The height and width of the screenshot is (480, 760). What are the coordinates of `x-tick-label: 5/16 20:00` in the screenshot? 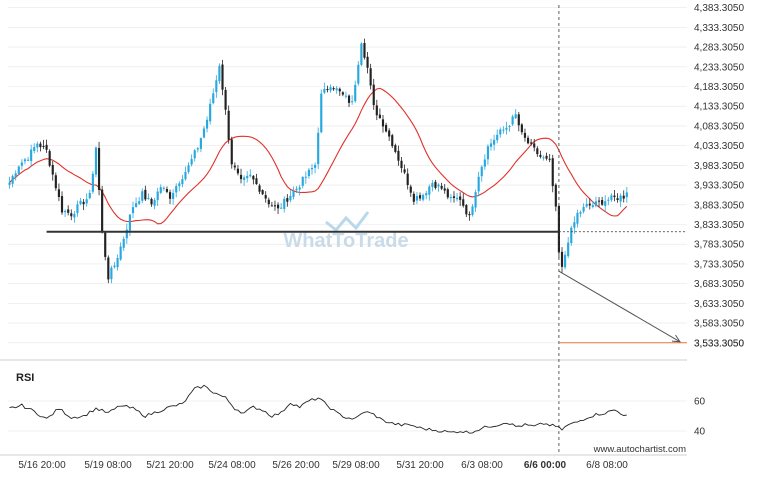 It's located at (42, 465).